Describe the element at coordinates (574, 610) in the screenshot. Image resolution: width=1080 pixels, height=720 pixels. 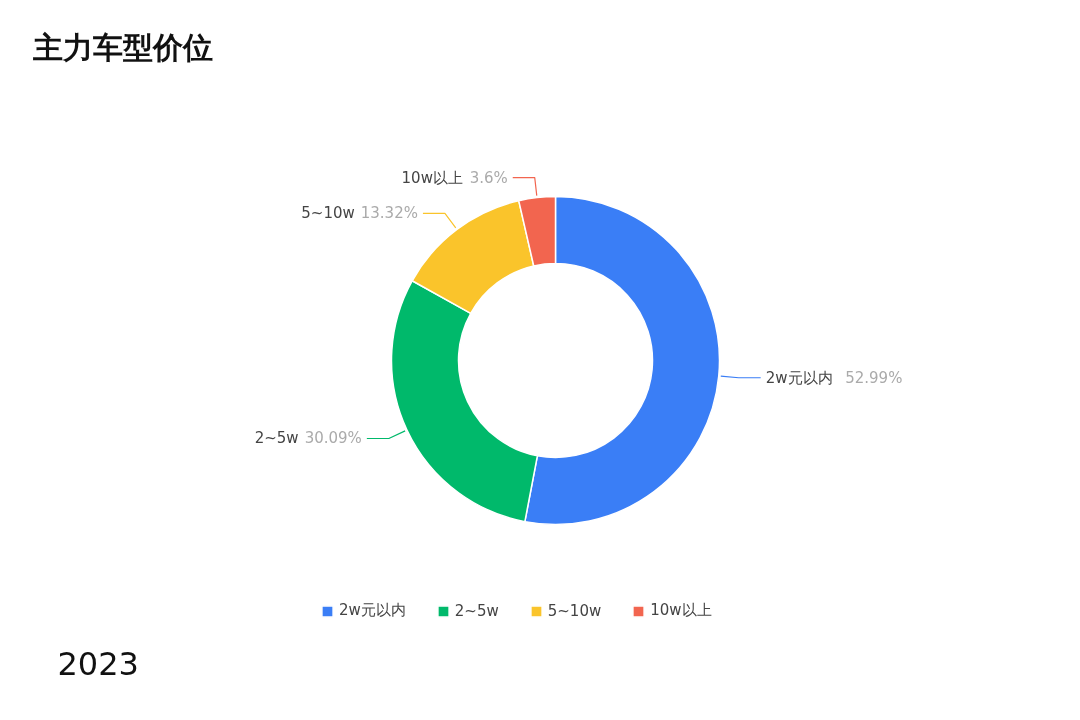
I see `legend-label: 5~10w` at that location.